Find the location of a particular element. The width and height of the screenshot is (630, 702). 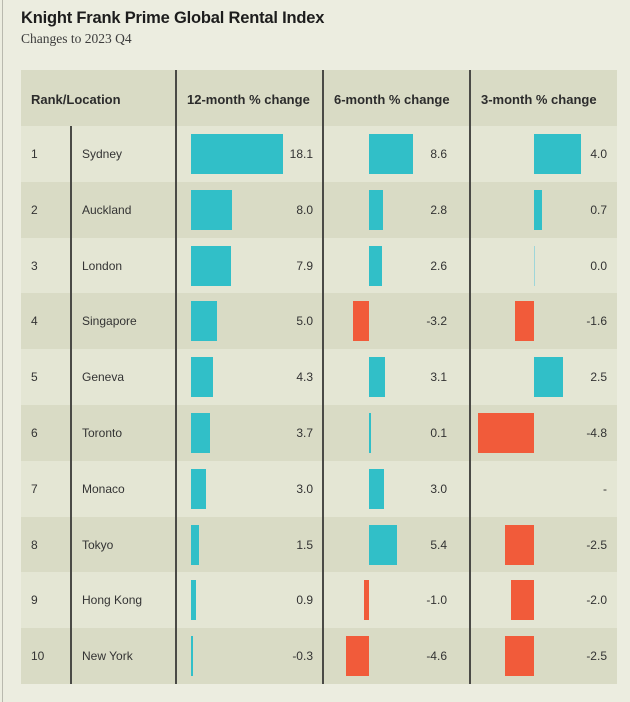

value-label-12-month: 3.0 is located at coordinates (304, 488).